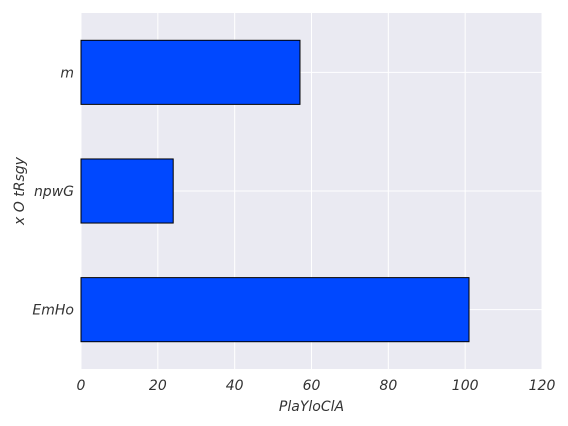 The image size is (568, 426). What do you see at coordinates (542, 386) in the screenshot?
I see `x-tick-label: 120` at bounding box center [542, 386].